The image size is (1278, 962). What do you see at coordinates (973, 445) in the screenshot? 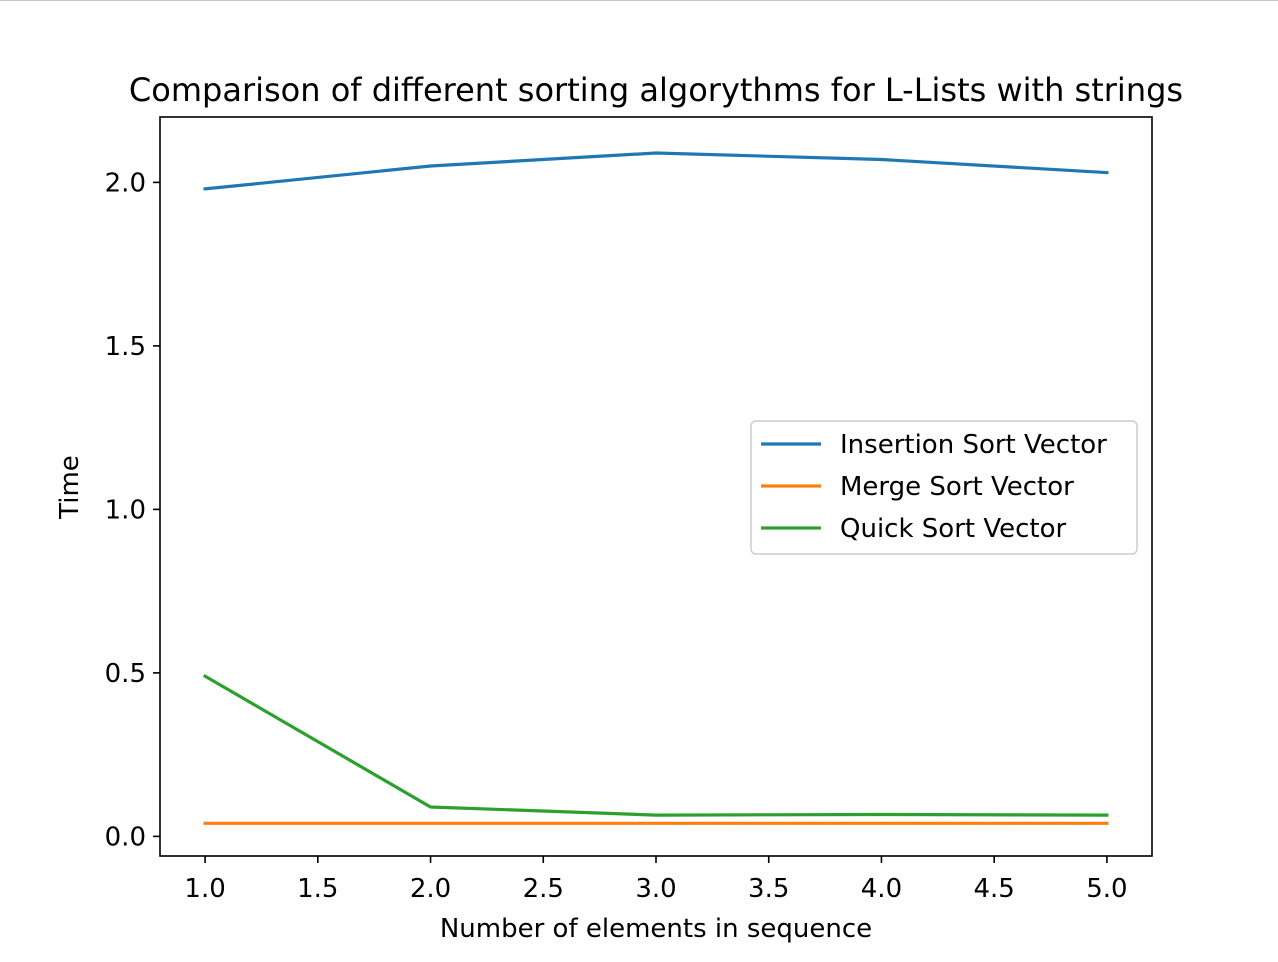
I see `legend-label: Insertion Sort Vector` at bounding box center [973, 445].